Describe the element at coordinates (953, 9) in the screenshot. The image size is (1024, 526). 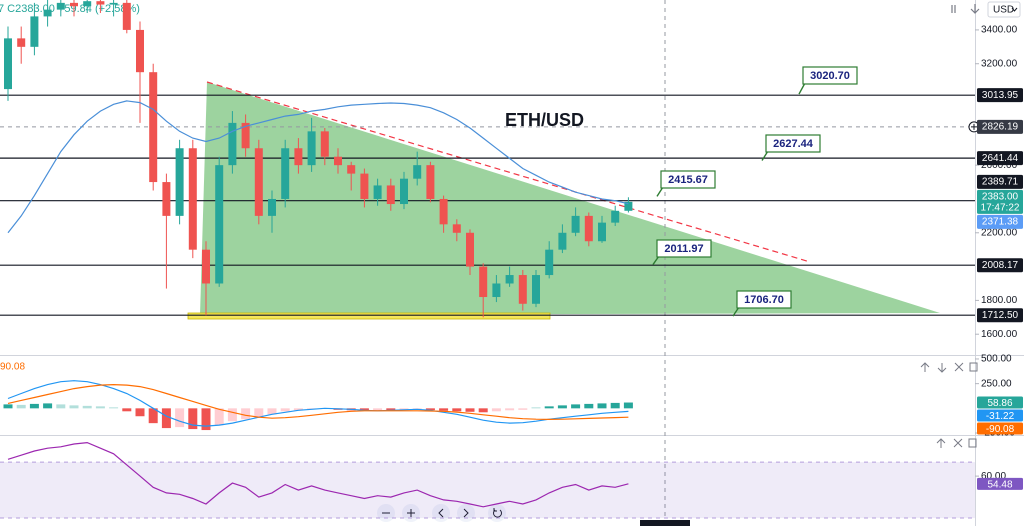
I see `layout-icon` at that location.